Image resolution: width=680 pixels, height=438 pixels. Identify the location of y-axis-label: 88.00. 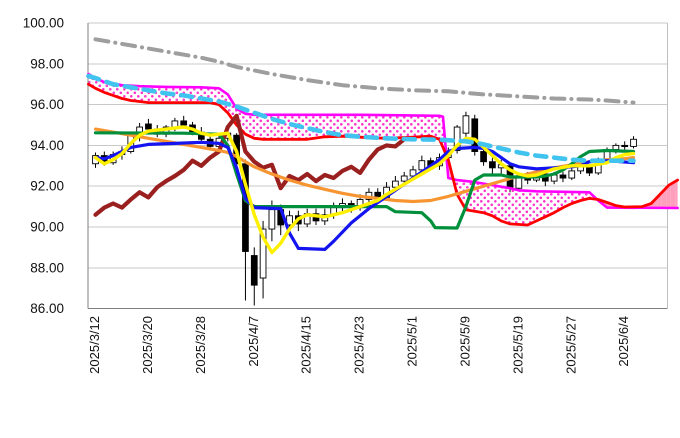
(47, 267).